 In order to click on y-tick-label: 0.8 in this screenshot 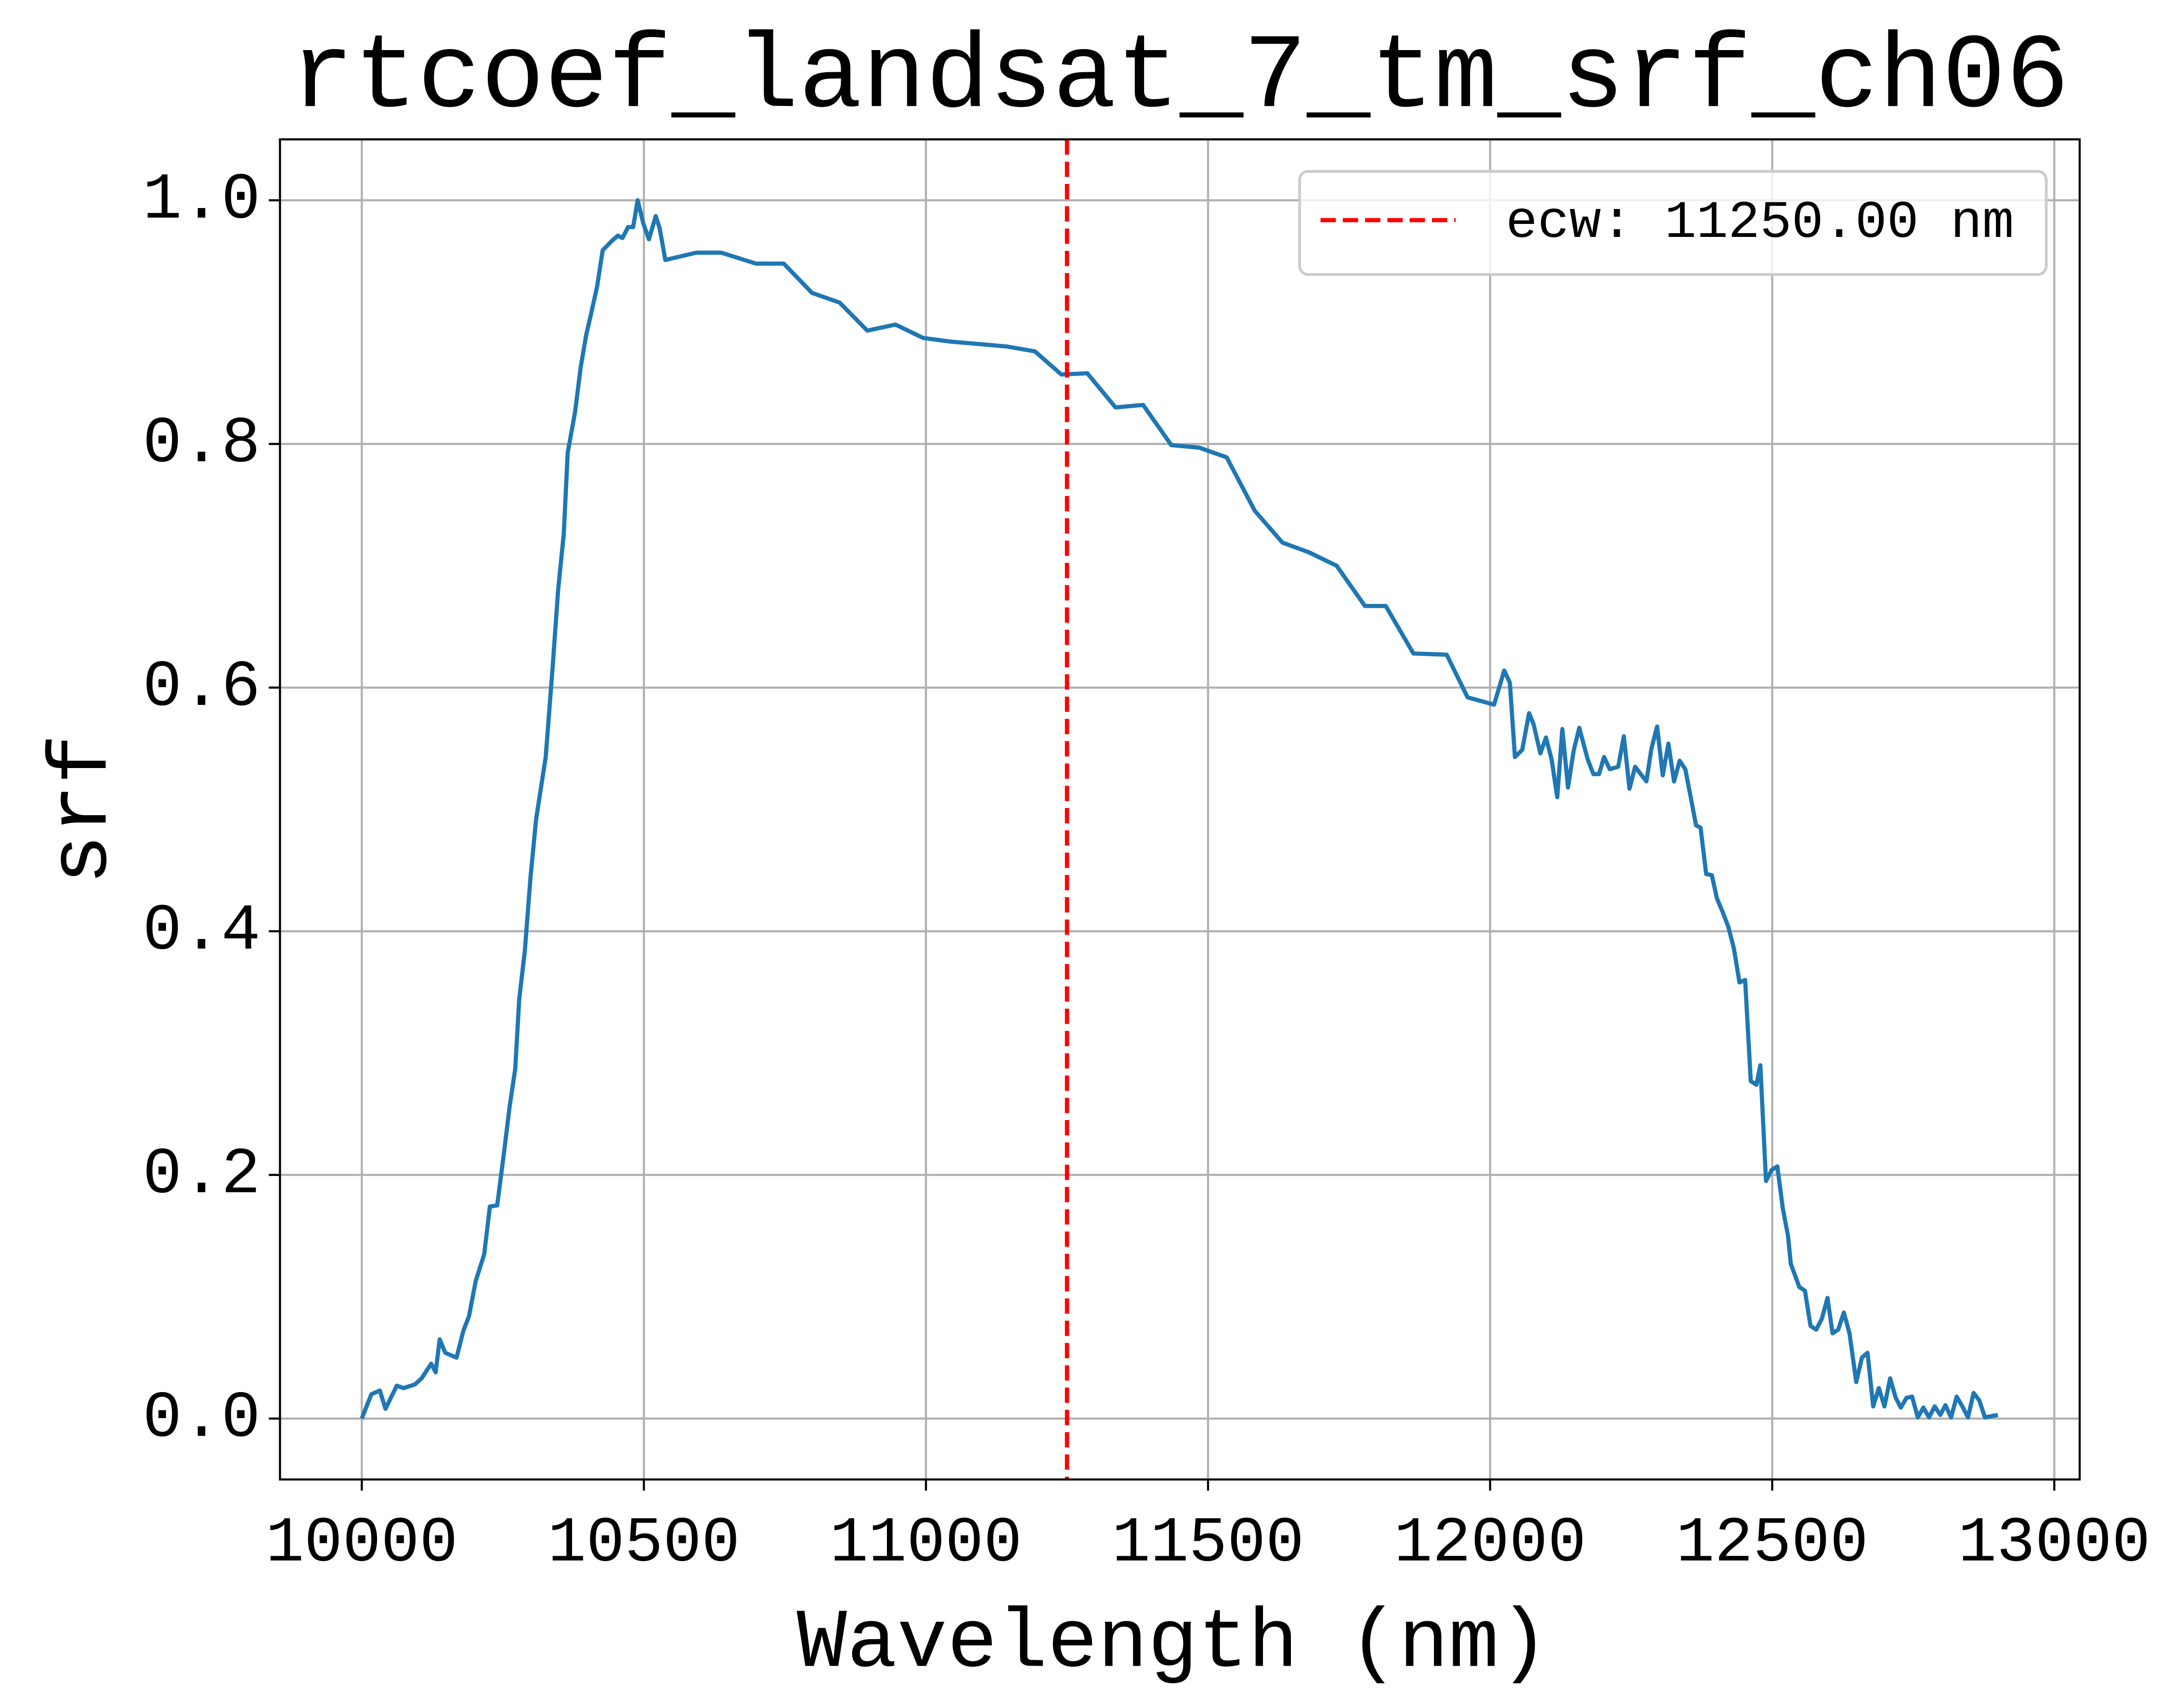, I will do `click(201, 444)`.